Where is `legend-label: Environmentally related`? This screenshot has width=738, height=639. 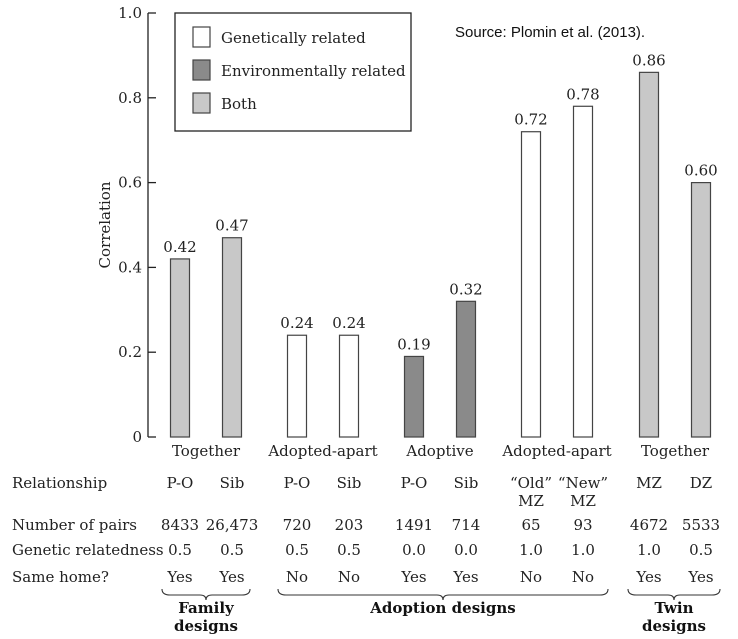
legend-label: Environmentally related is located at coordinates (313, 71).